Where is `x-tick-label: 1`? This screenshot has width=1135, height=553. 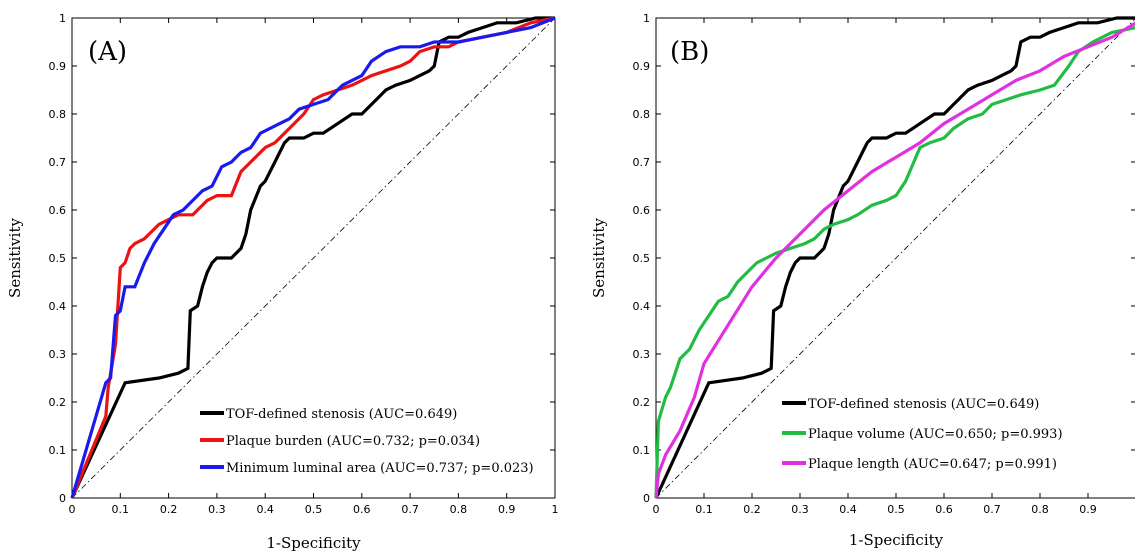
x-tick-label: 1 is located at coordinates (555, 509).